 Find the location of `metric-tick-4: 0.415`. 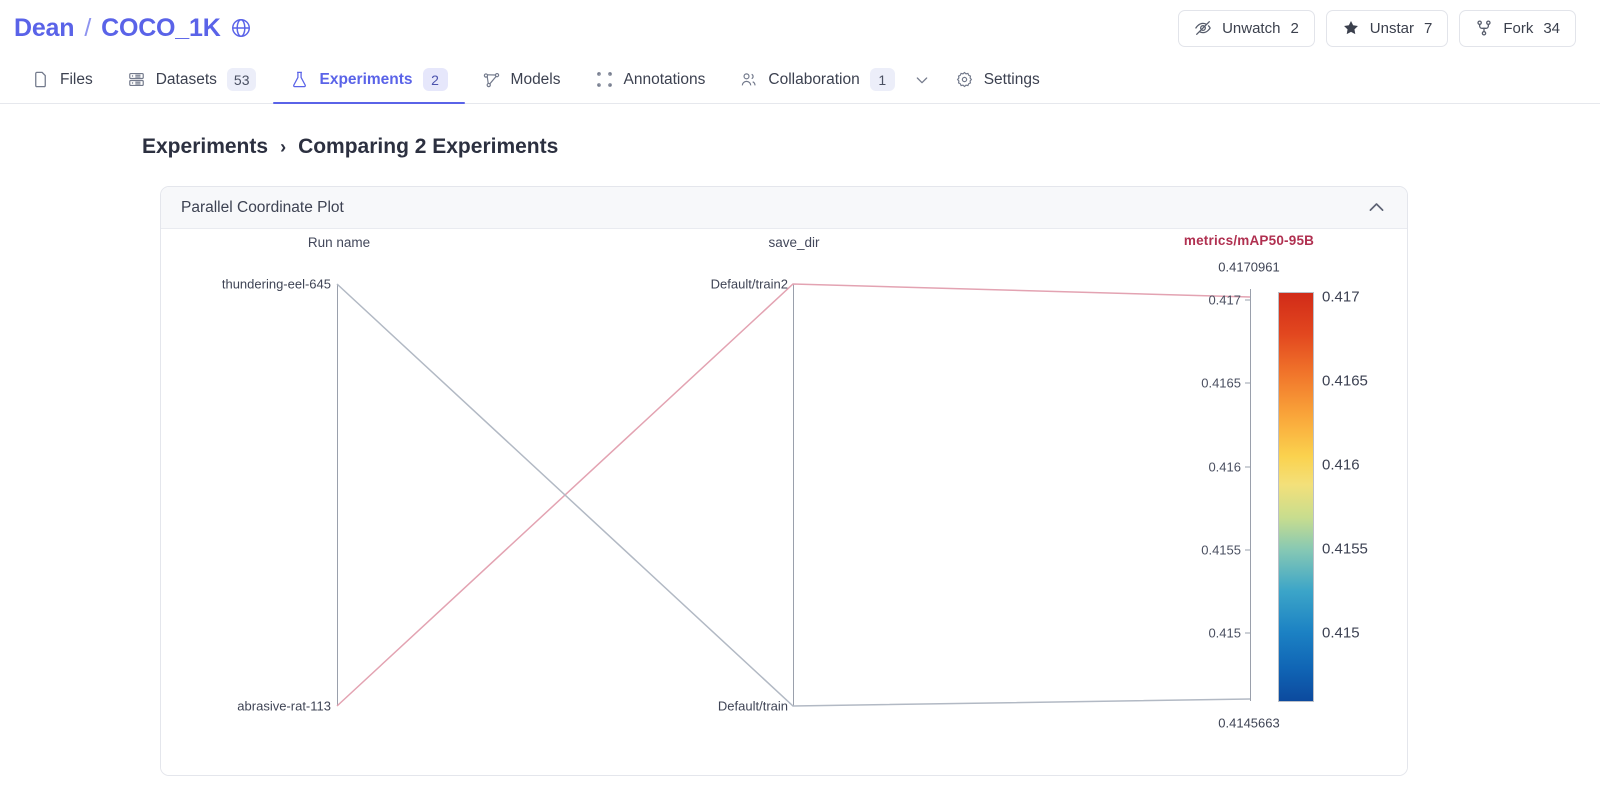

metric-tick-4: 0.415 is located at coordinates (1224, 633).